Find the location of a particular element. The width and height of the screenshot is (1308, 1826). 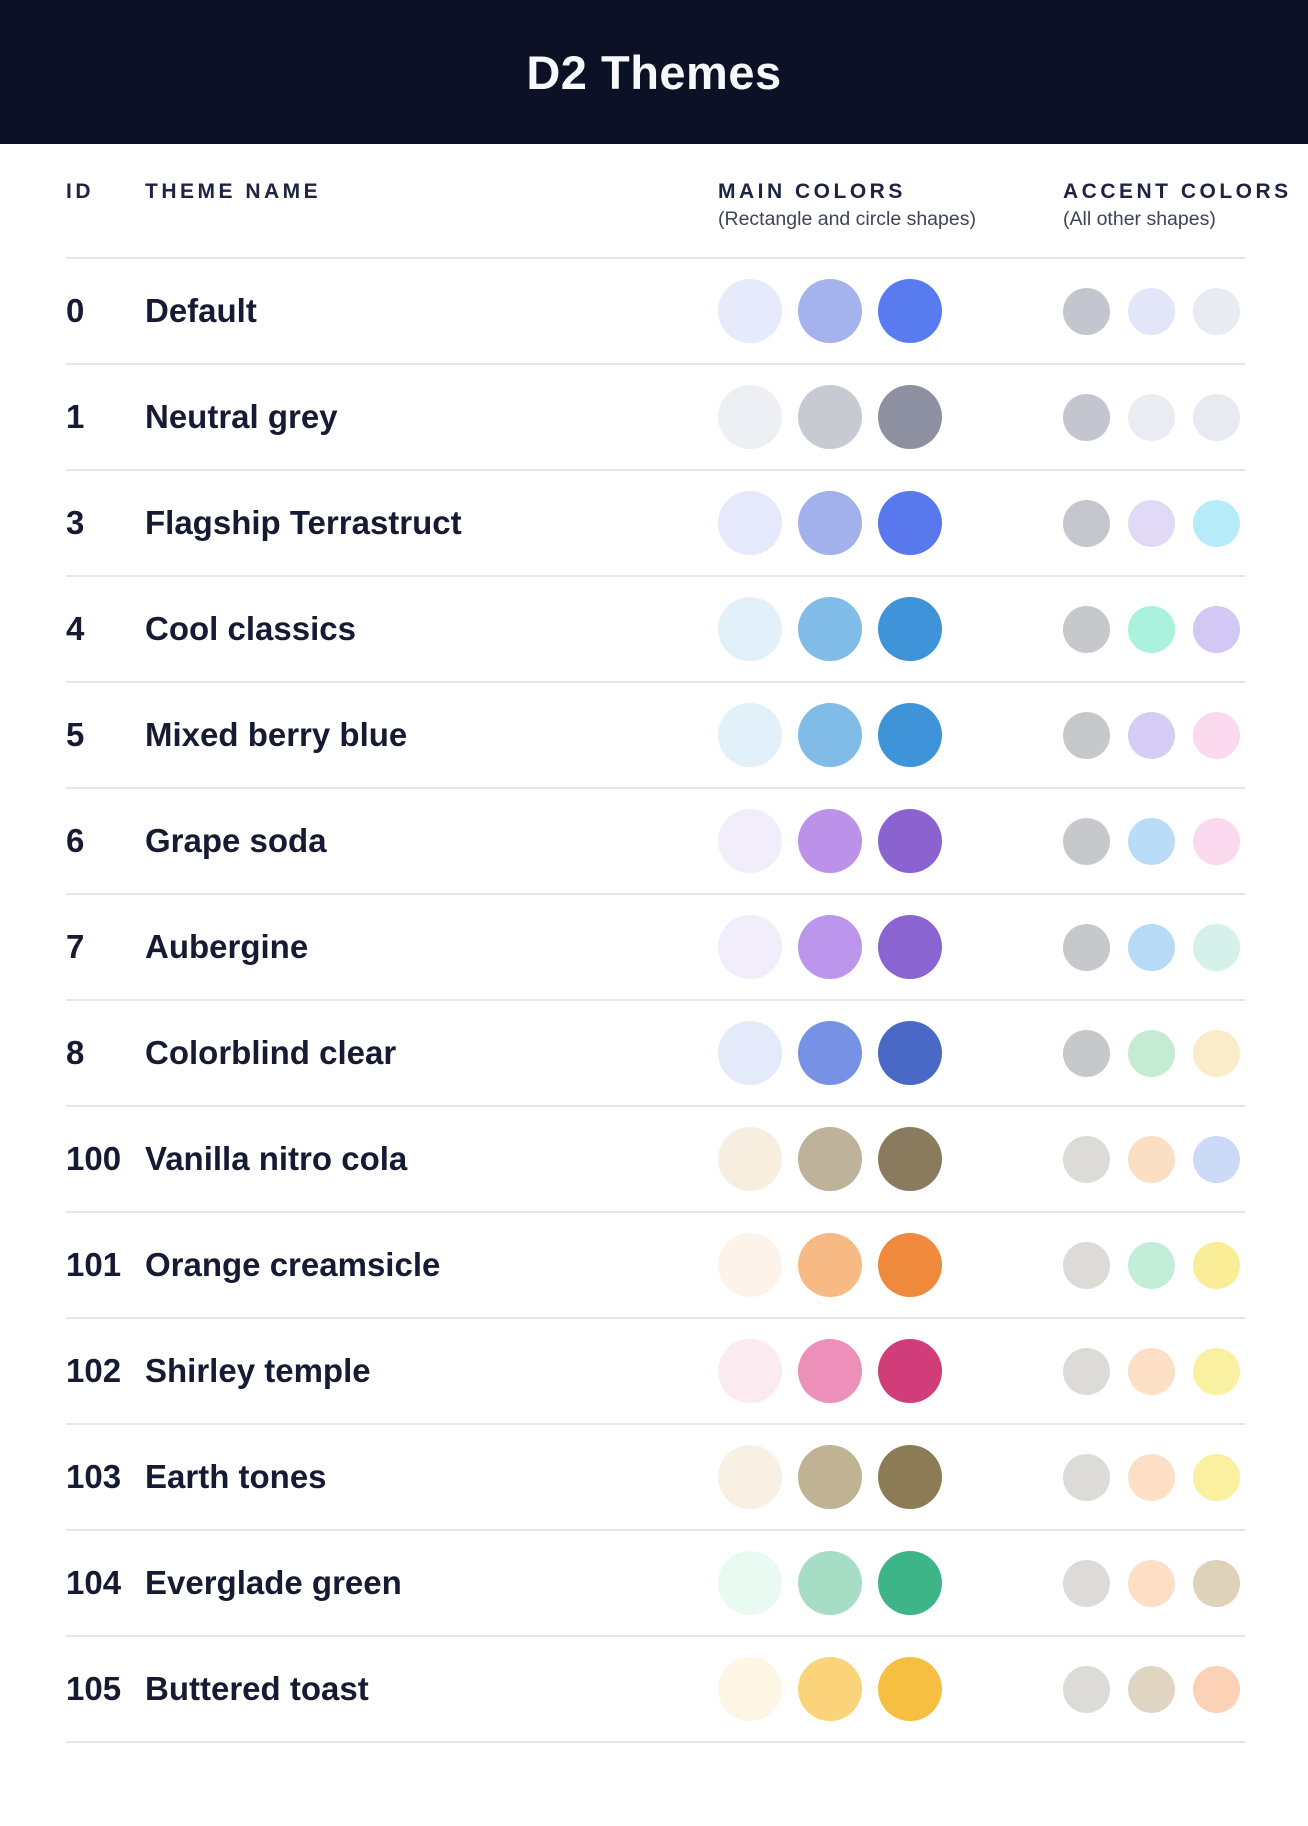

table-row: 5 Mixed berry blue is located at coordinates (655, 736).